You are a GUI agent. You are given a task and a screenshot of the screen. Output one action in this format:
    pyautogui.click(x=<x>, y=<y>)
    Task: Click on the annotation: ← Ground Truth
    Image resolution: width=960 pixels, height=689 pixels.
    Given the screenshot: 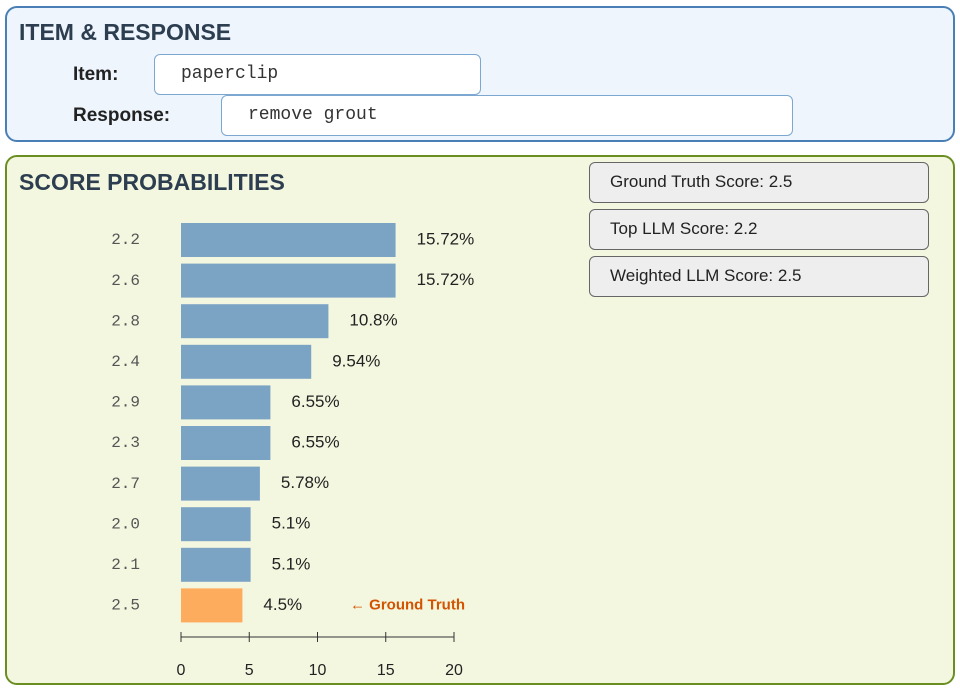 What is the action you would take?
    pyautogui.click(x=407, y=604)
    